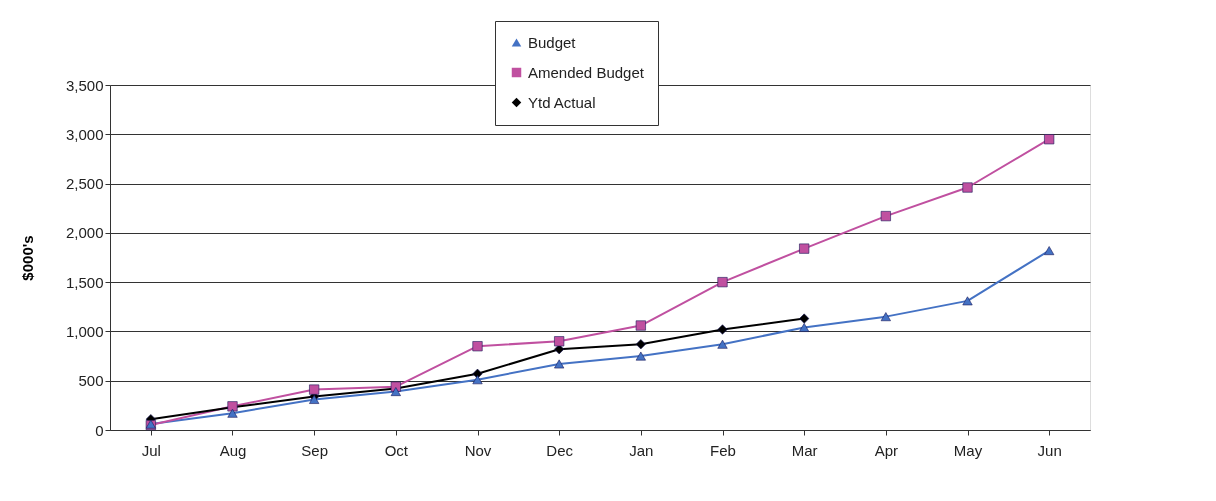  I want to click on x-tick-label: Jul, so click(151, 450).